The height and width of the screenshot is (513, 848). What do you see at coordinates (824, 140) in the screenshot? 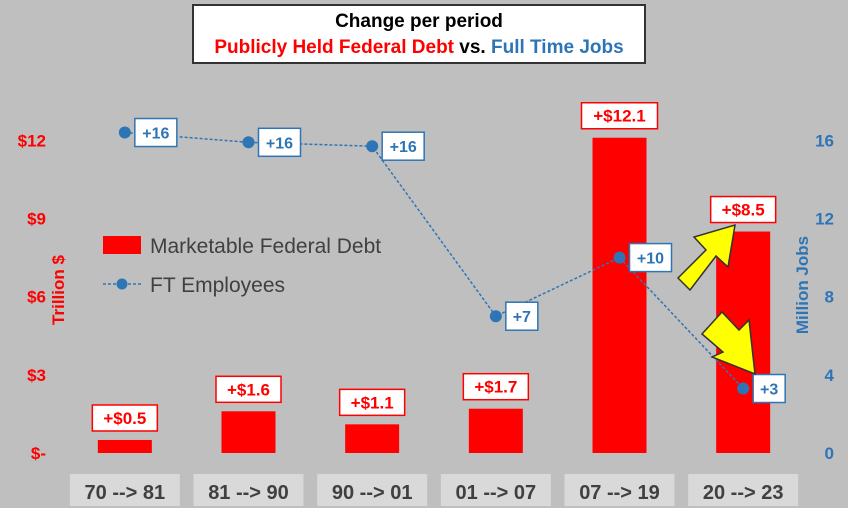
I see `right-axis-tick-label: 16` at bounding box center [824, 140].